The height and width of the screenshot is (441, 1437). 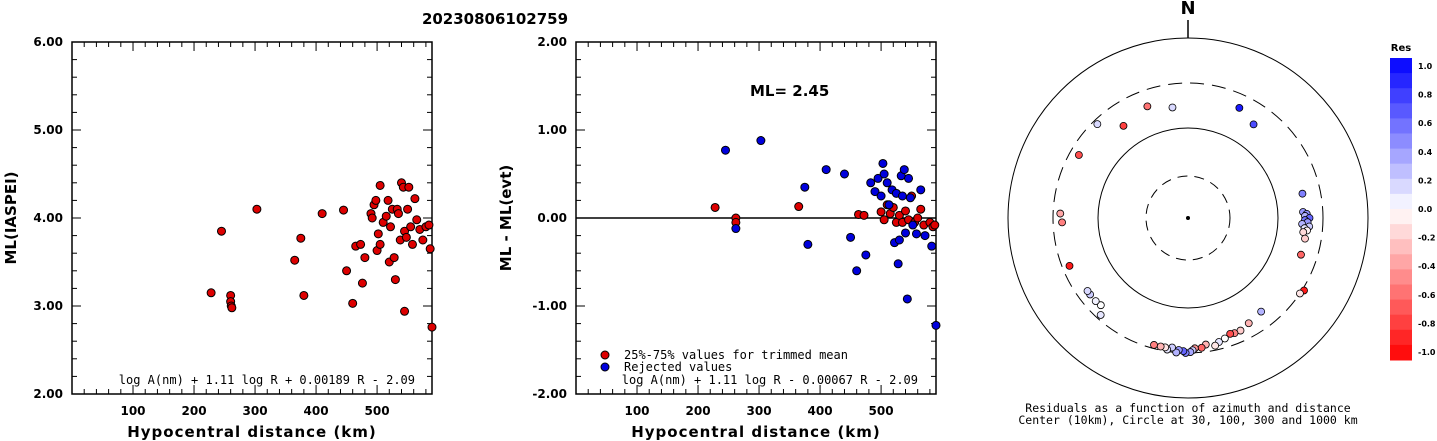 I want to click on x-tick-label: 300, so click(x=255, y=411).